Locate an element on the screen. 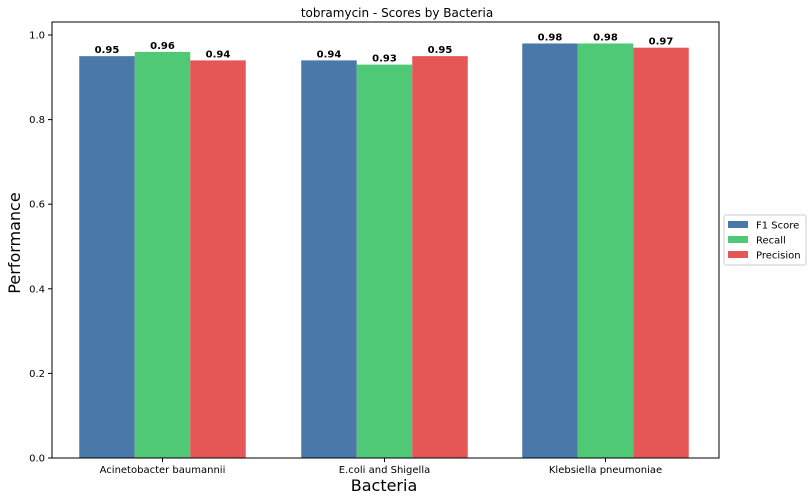 The width and height of the screenshot is (811, 501). bar-value-label: 0.96 is located at coordinates (162, 46).